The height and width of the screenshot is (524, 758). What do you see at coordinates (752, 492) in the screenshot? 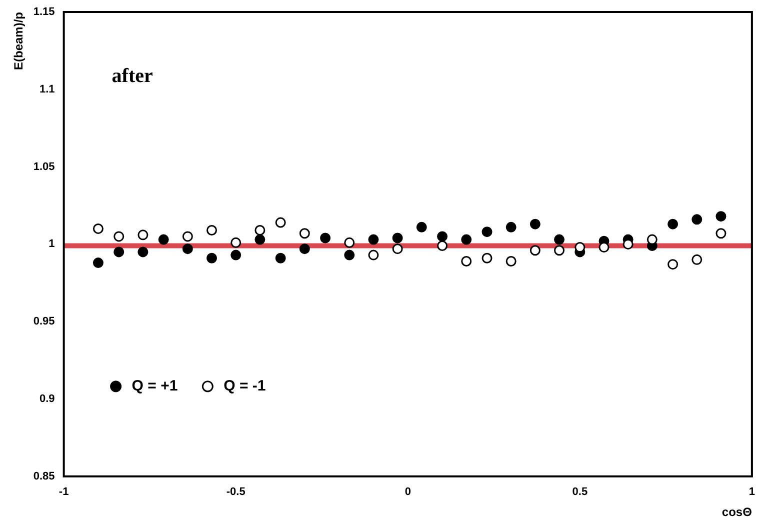
I see `x-tick-label: 1` at bounding box center [752, 492].